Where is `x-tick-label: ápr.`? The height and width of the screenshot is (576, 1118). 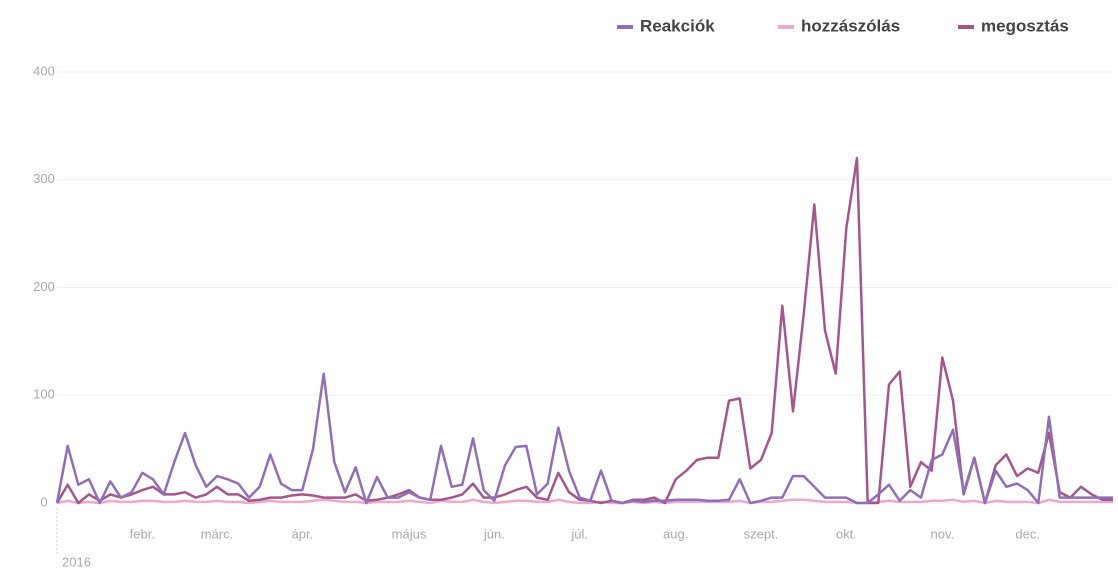 x-tick-label: ápr. is located at coordinates (302, 533).